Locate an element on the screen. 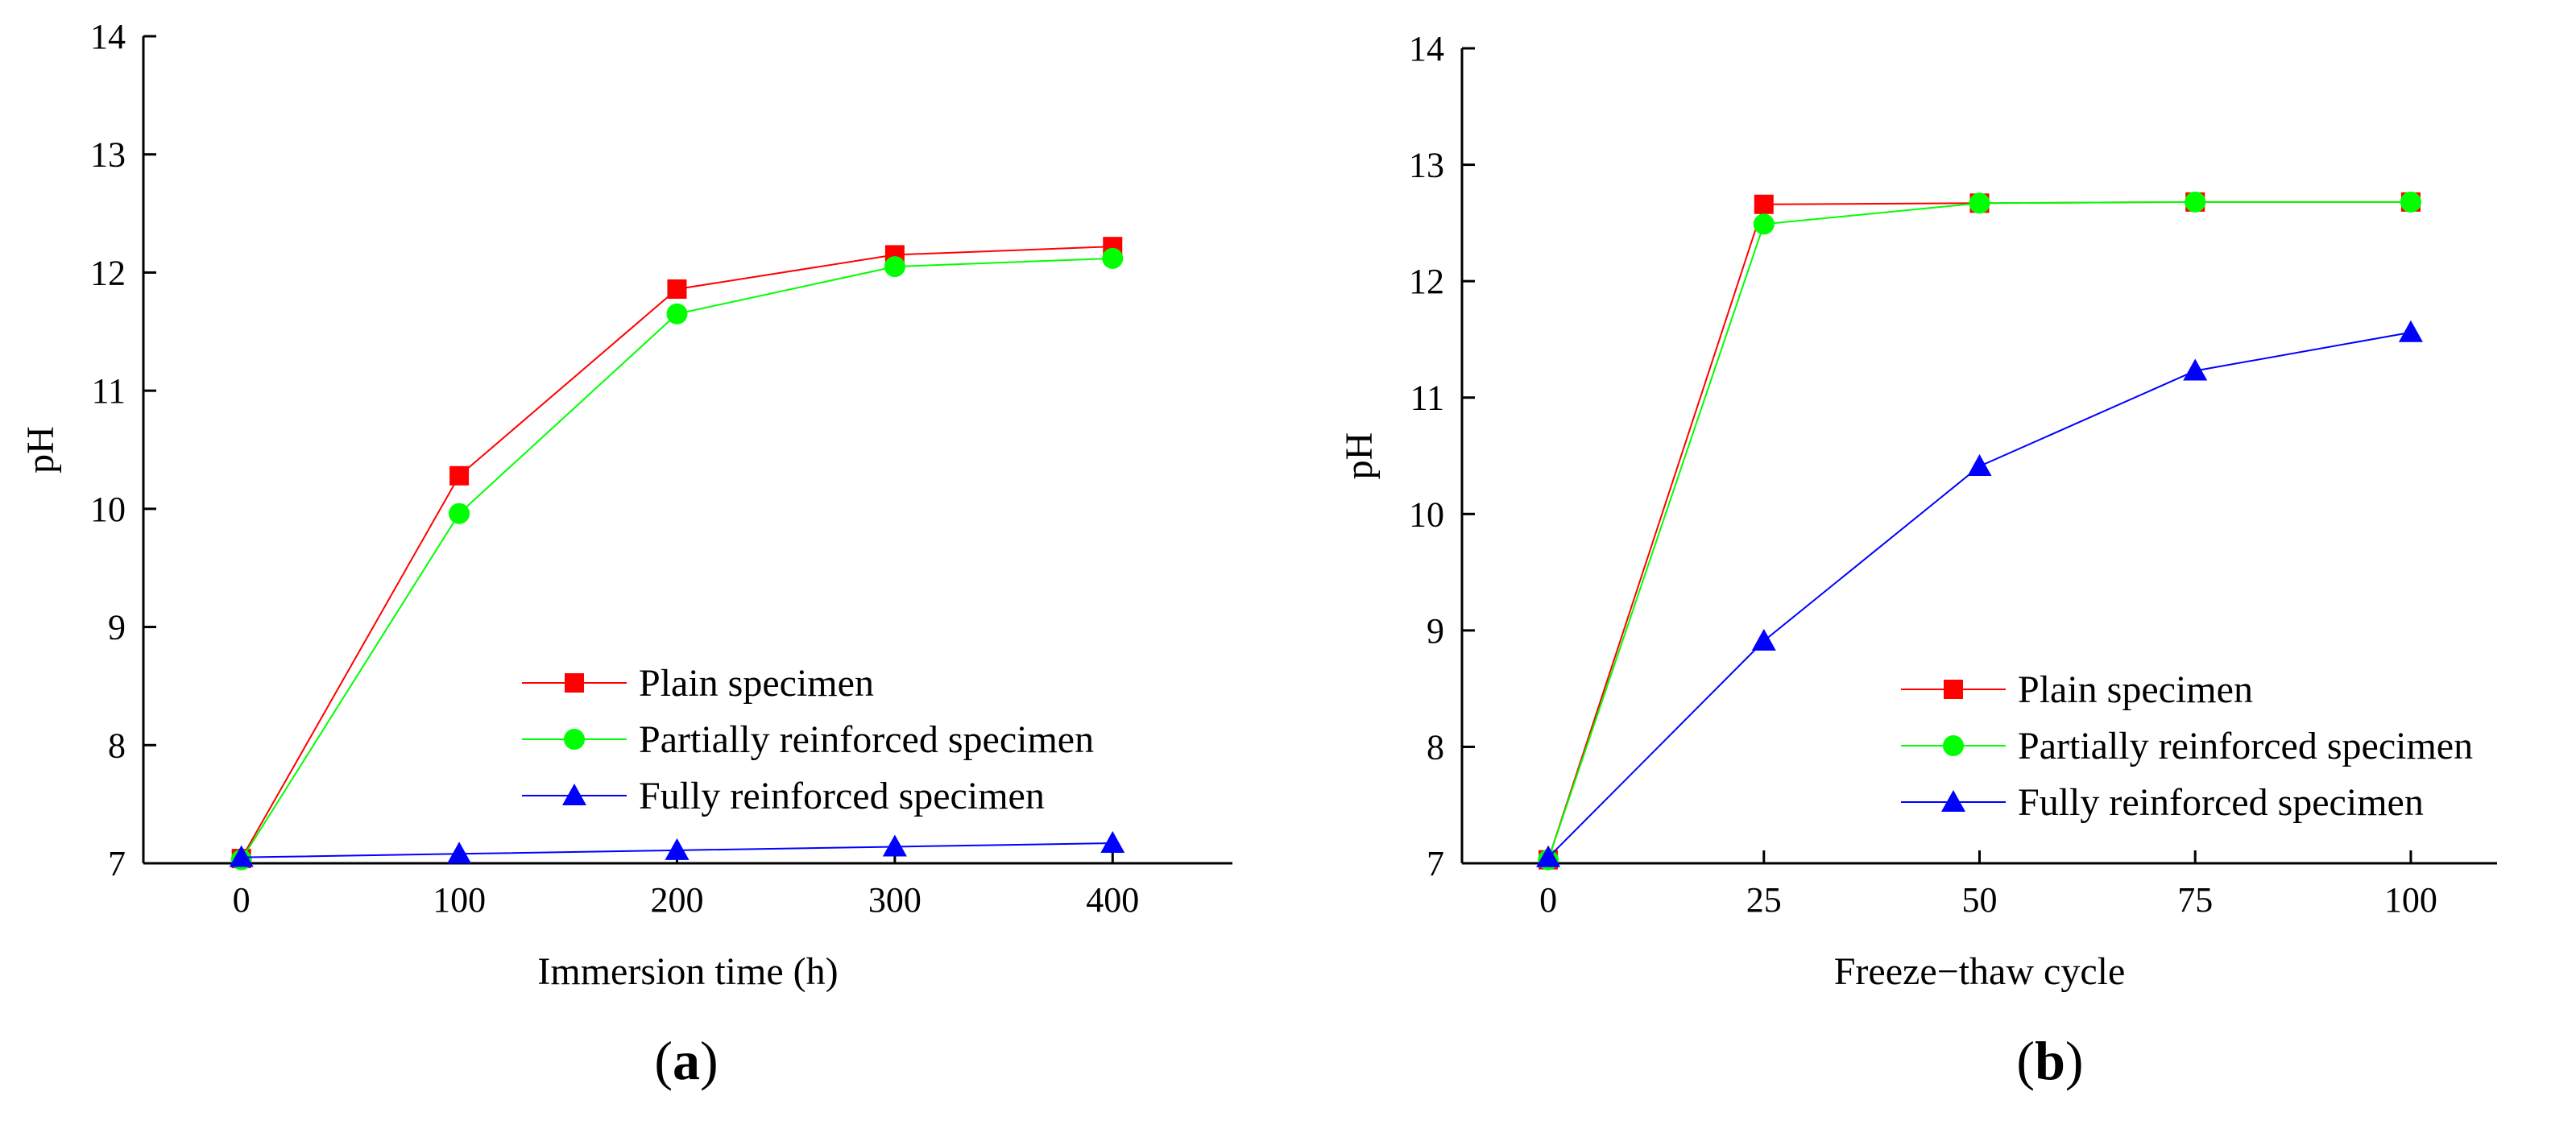  x-tick-label: 75 is located at coordinates (2195, 900).